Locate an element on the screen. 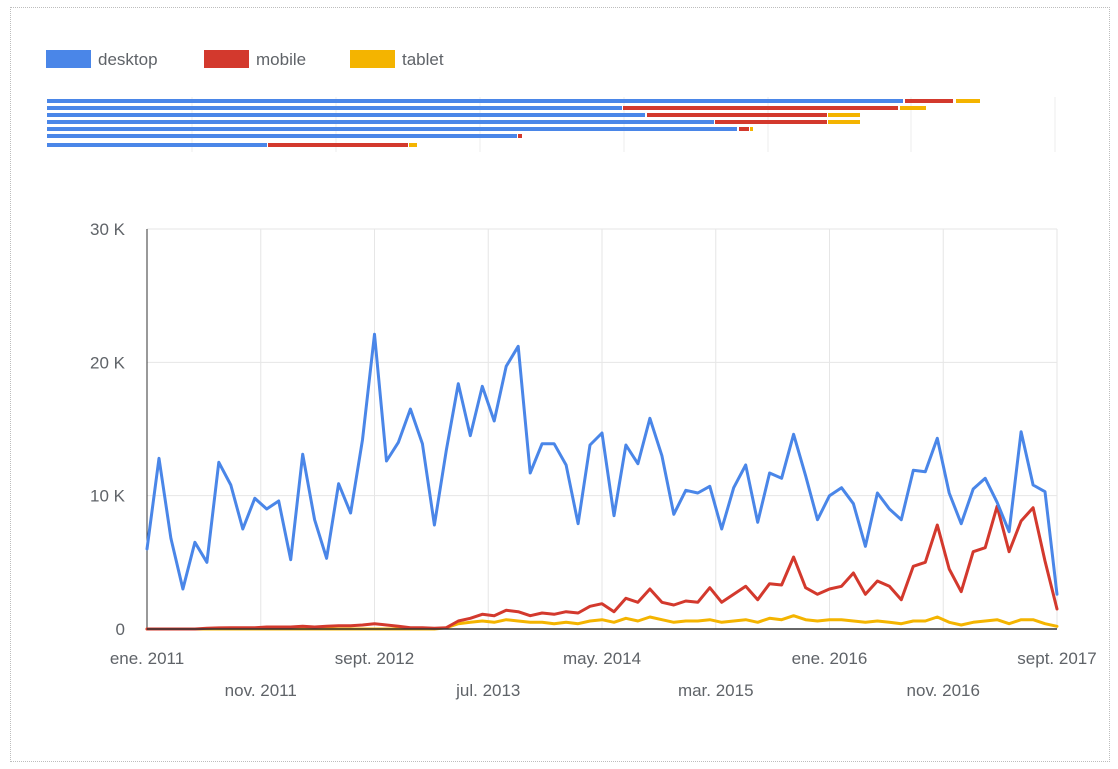 The image size is (1118, 769). x-tick-label: mar. 2015 is located at coordinates (716, 690).